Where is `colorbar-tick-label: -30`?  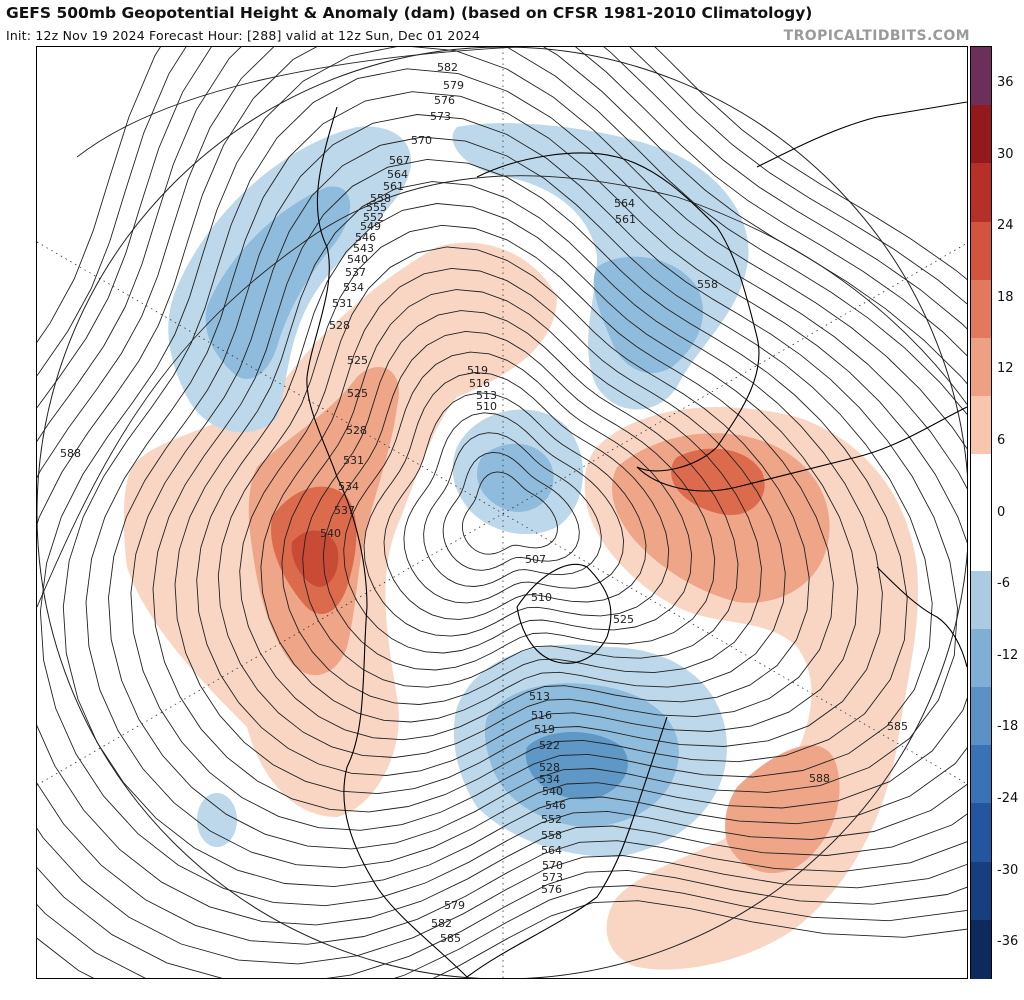
colorbar-tick-label: -30 is located at coordinates (1008, 870).